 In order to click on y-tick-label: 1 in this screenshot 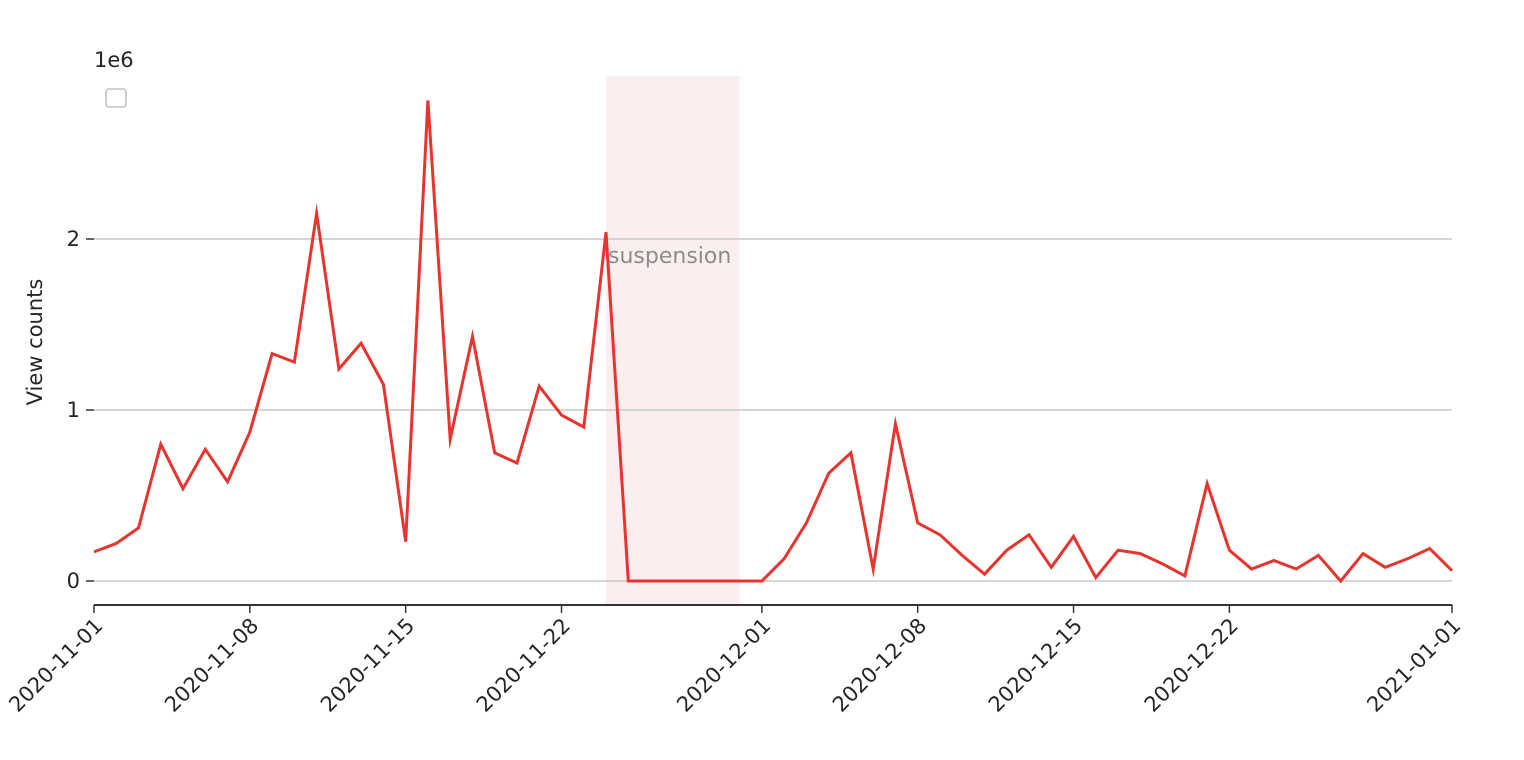, I will do `click(73, 410)`.